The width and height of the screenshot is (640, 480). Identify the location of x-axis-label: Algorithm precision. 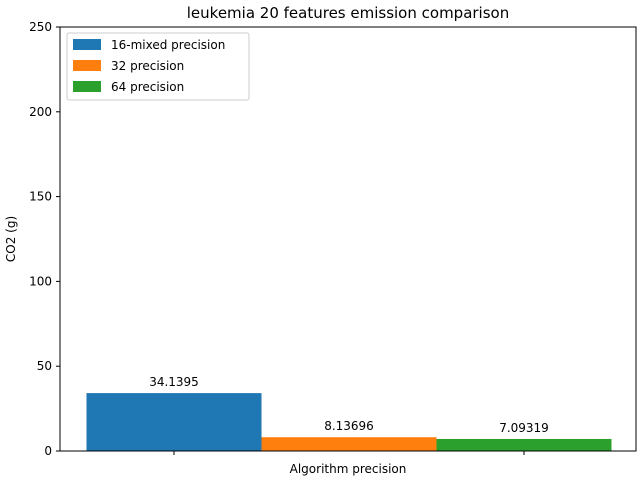
(348, 469).